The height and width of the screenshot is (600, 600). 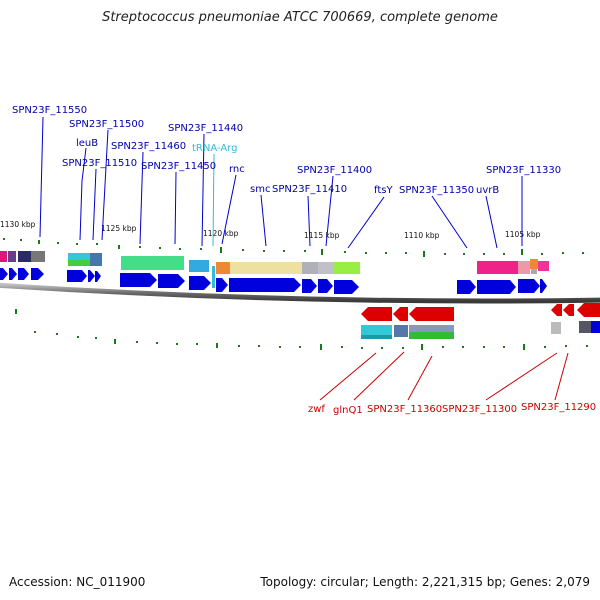 What do you see at coordinates (523, 234) in the screenshot?
I see `scale-label: 1105 kbp` at bounding box center [523, 234].